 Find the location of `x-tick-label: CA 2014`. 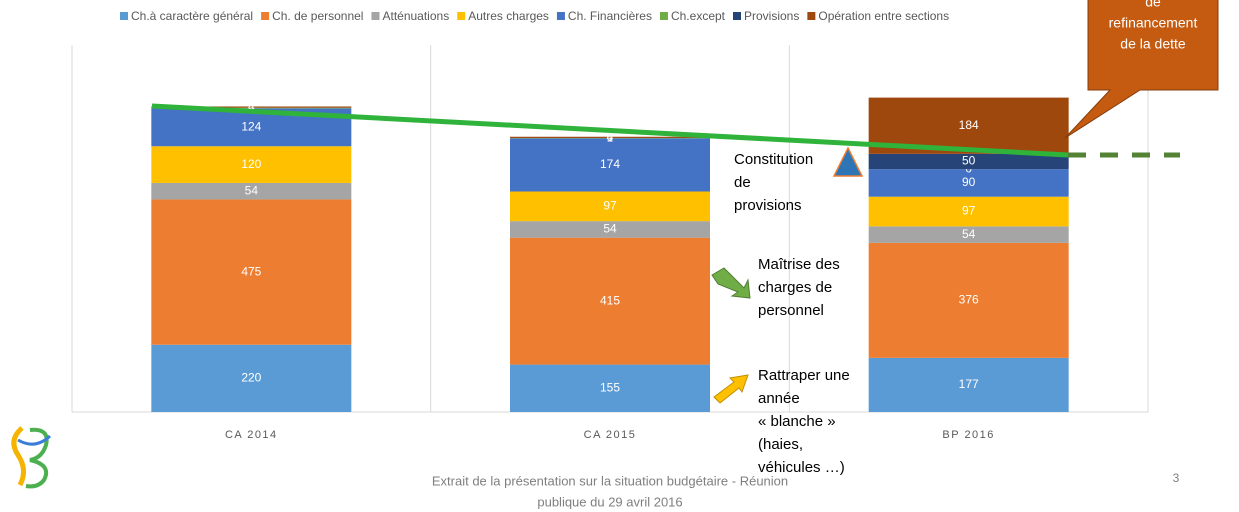

x-tick-label: CA 2014 is located at coordinates (251, 435).